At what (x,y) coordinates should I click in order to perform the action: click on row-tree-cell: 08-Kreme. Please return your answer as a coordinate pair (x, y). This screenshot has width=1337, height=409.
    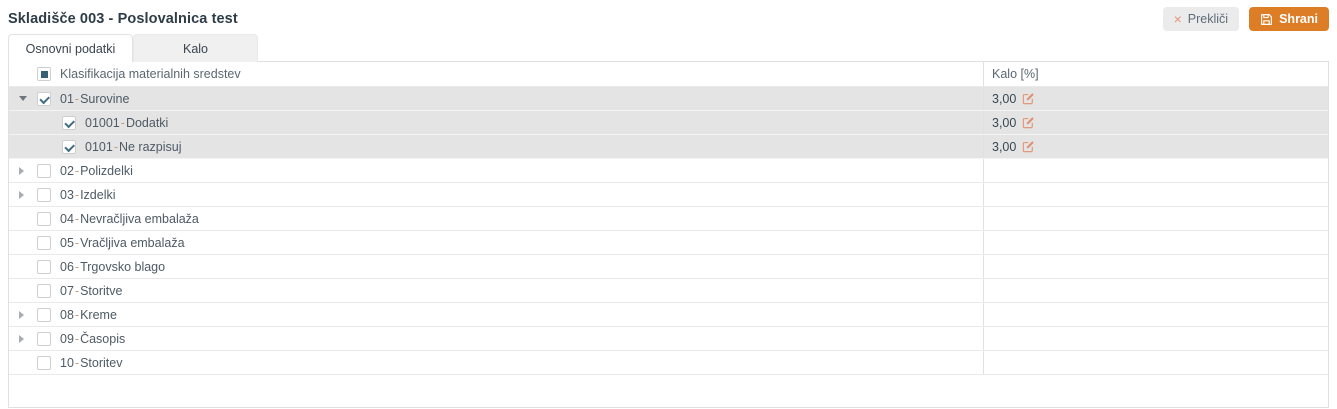
    Looking at the image, I should click on (496, 314).